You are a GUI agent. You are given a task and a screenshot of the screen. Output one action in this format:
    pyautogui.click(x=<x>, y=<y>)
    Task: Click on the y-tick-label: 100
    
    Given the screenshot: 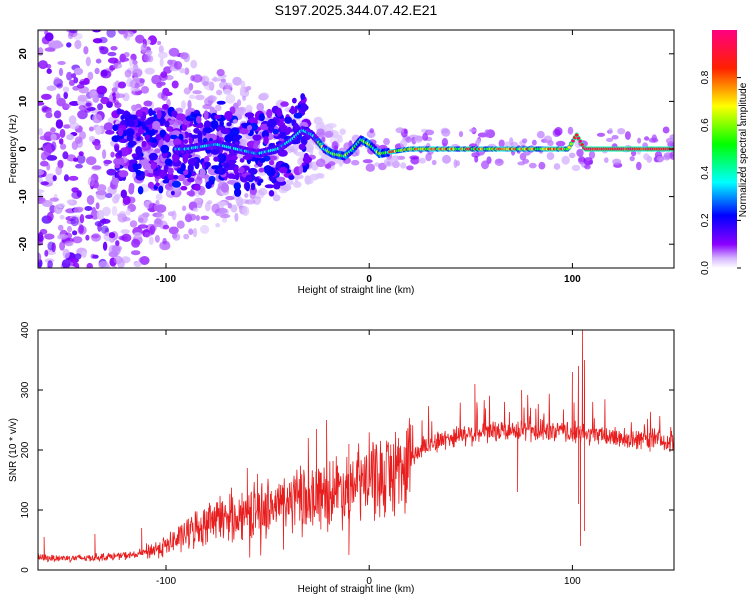 What is the action you would take?
    pyautogui.click(x=25, y=509)
    